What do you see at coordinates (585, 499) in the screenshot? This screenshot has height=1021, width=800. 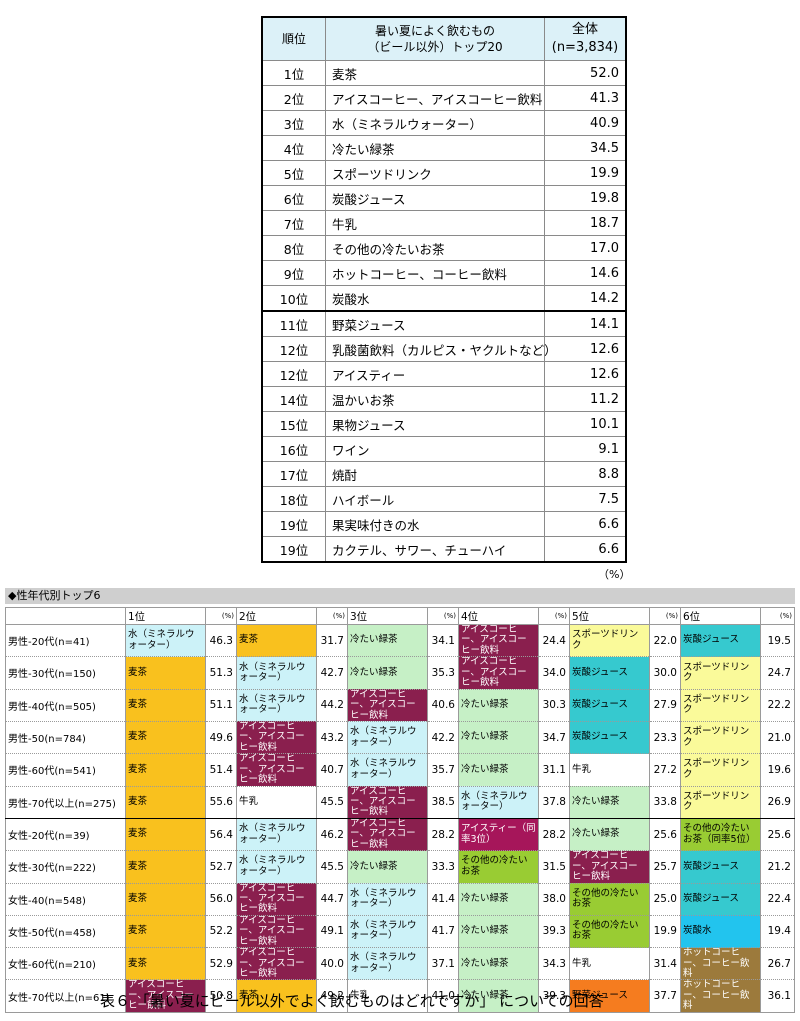 I see `value-cell: 7.5` at bounding box center [585, 499].